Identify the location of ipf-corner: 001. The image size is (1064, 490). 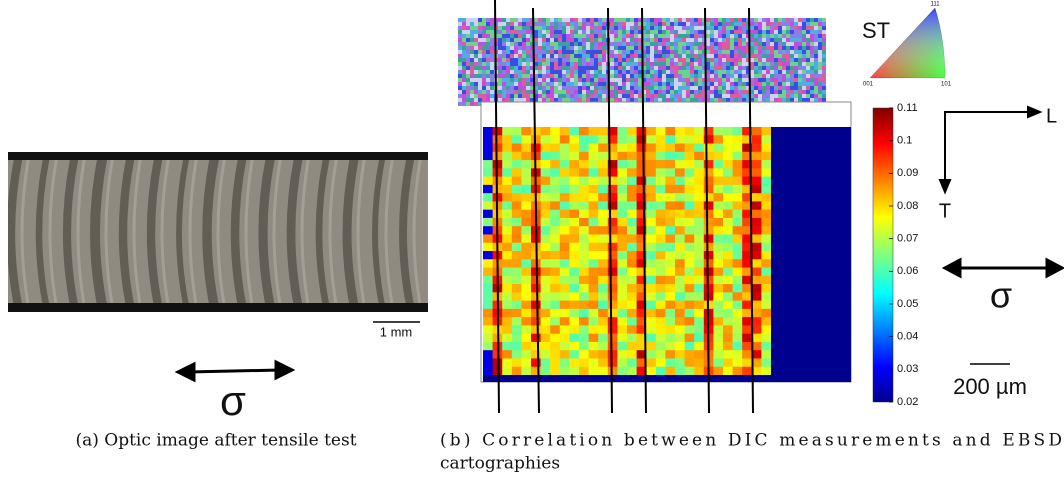
(868, 85).